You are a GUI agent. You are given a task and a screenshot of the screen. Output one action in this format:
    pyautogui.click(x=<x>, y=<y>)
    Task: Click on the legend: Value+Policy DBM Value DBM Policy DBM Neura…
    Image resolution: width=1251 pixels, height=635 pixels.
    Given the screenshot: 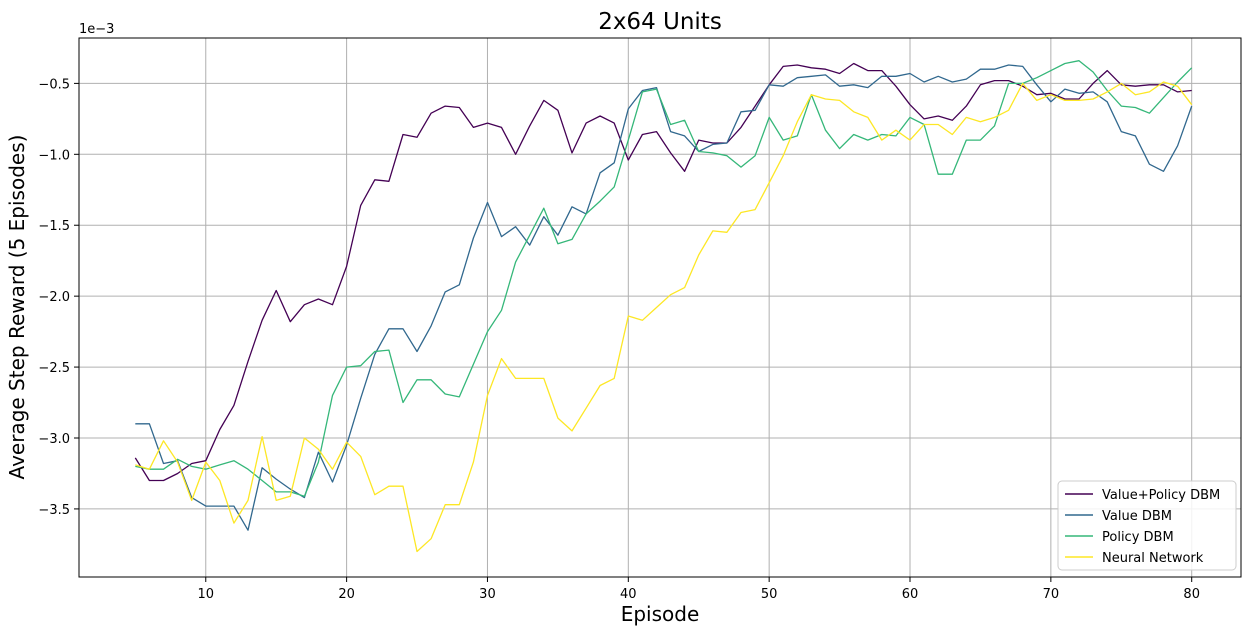 What is the action you would take?
    pyautogui.click(x=1147, y=525)
    